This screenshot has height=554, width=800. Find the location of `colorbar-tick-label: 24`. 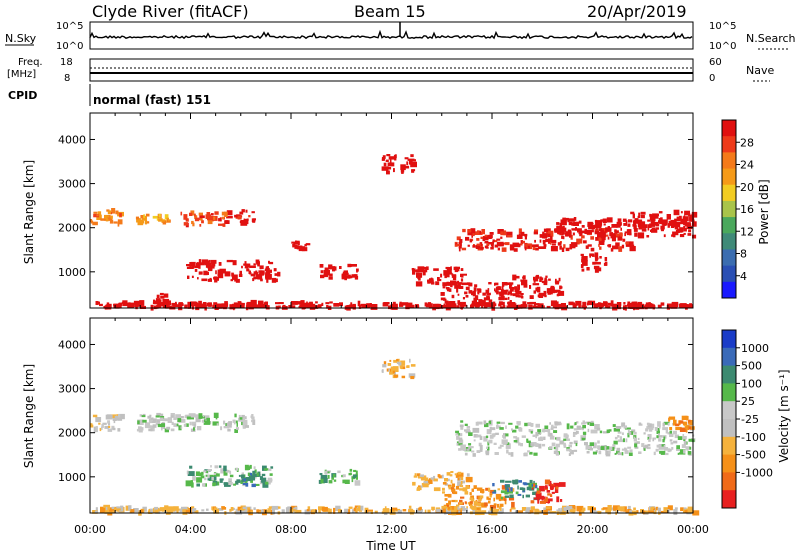

colorbar-tick-label: 24 is located at coordinates (747, 165).